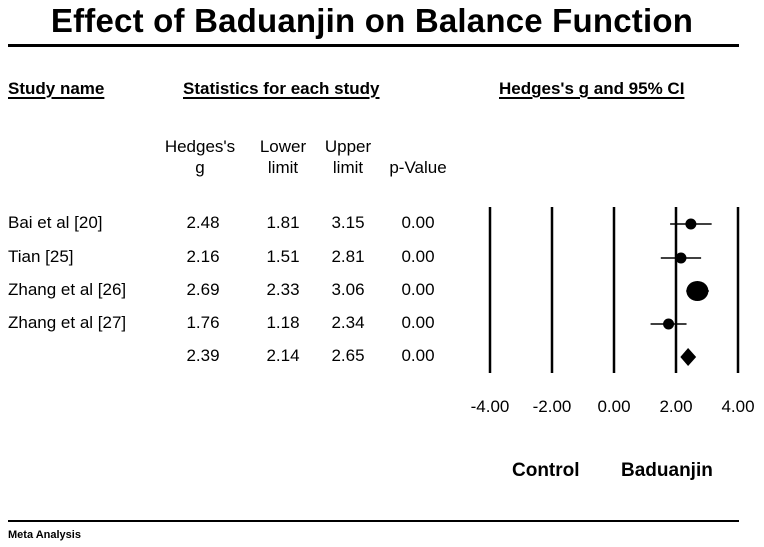 The width and height of the screenshot is (764, 547). I want to click on title-rule, so click(373, 45).